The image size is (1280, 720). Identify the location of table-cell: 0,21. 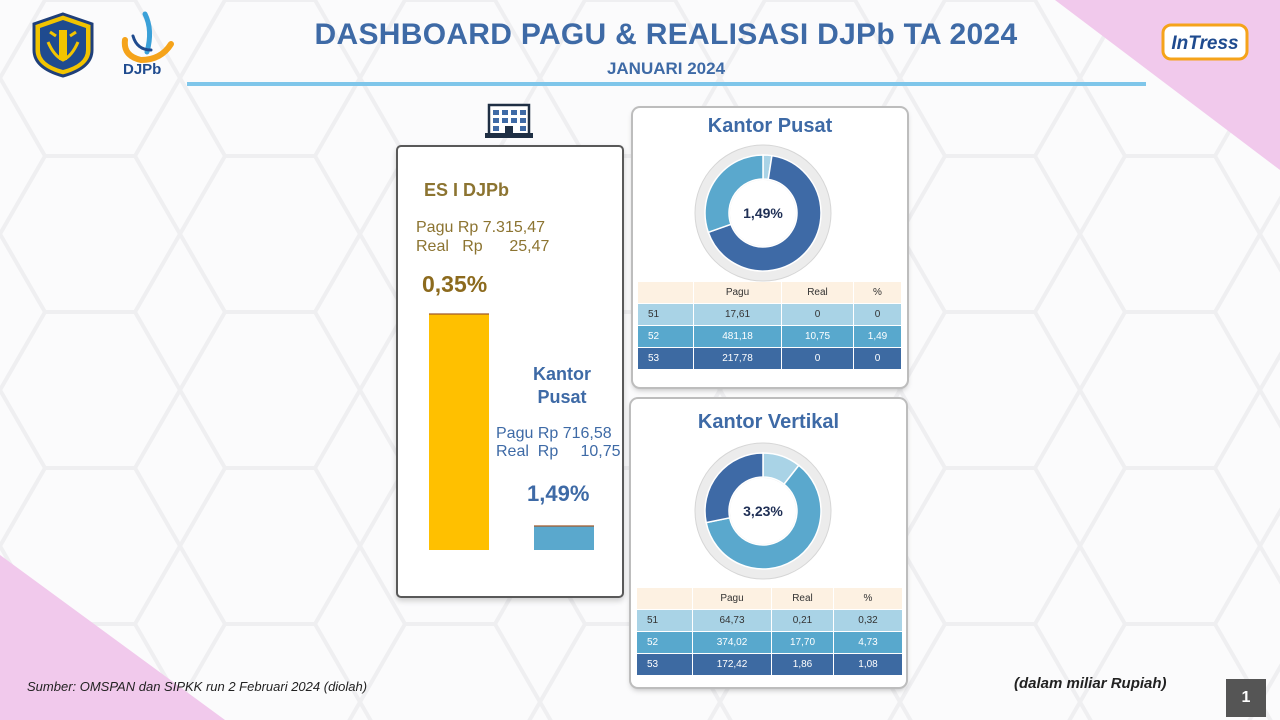
(803, 621).